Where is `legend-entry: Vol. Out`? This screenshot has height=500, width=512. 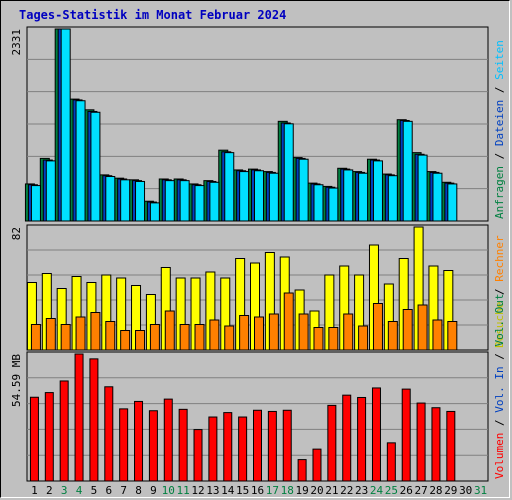 legend-entry: Vol. Out is located at coordinates (499, 320).